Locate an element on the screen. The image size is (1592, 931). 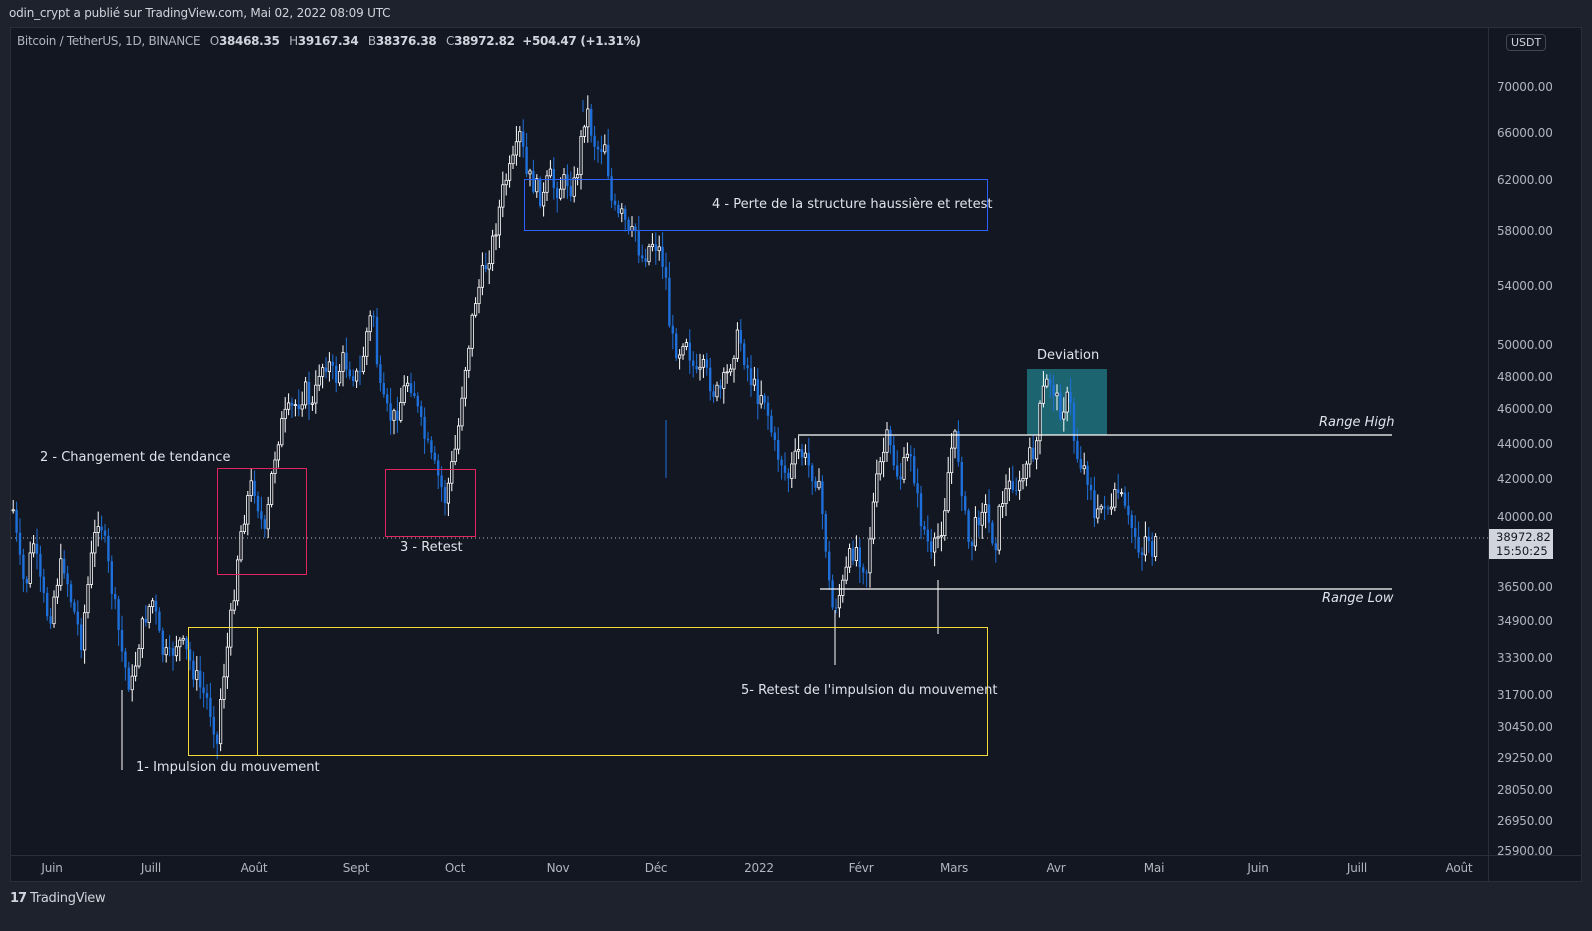
annotation-impulse-retest: 5- Retest de l'impulsion du mouvement is located at coordinates (869, 690).